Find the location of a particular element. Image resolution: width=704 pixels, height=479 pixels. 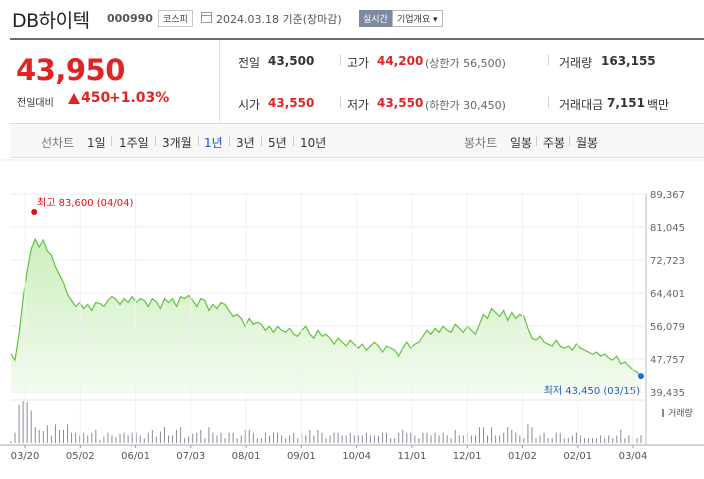

period-5y: 5년 is located at coordinates (277, 143).